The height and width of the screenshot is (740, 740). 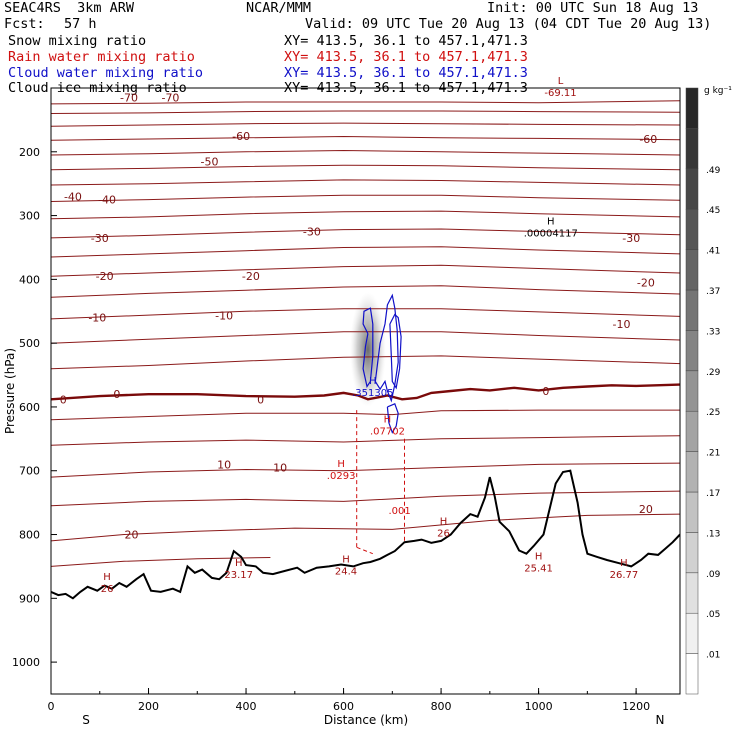 I want to click on x-tick-label-4: 800, so click(x=441, y=706).